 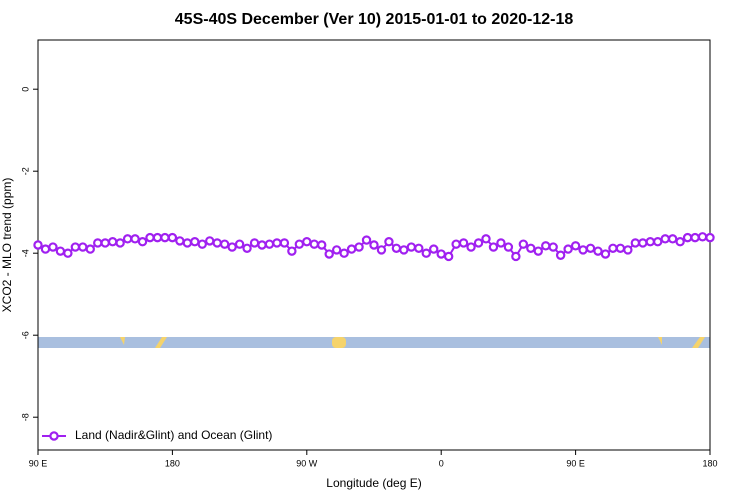 What do you see at coordinates (25, 253) in the screenshot?
I see `y-tick-label: -4` at bounding box center [25, 253].